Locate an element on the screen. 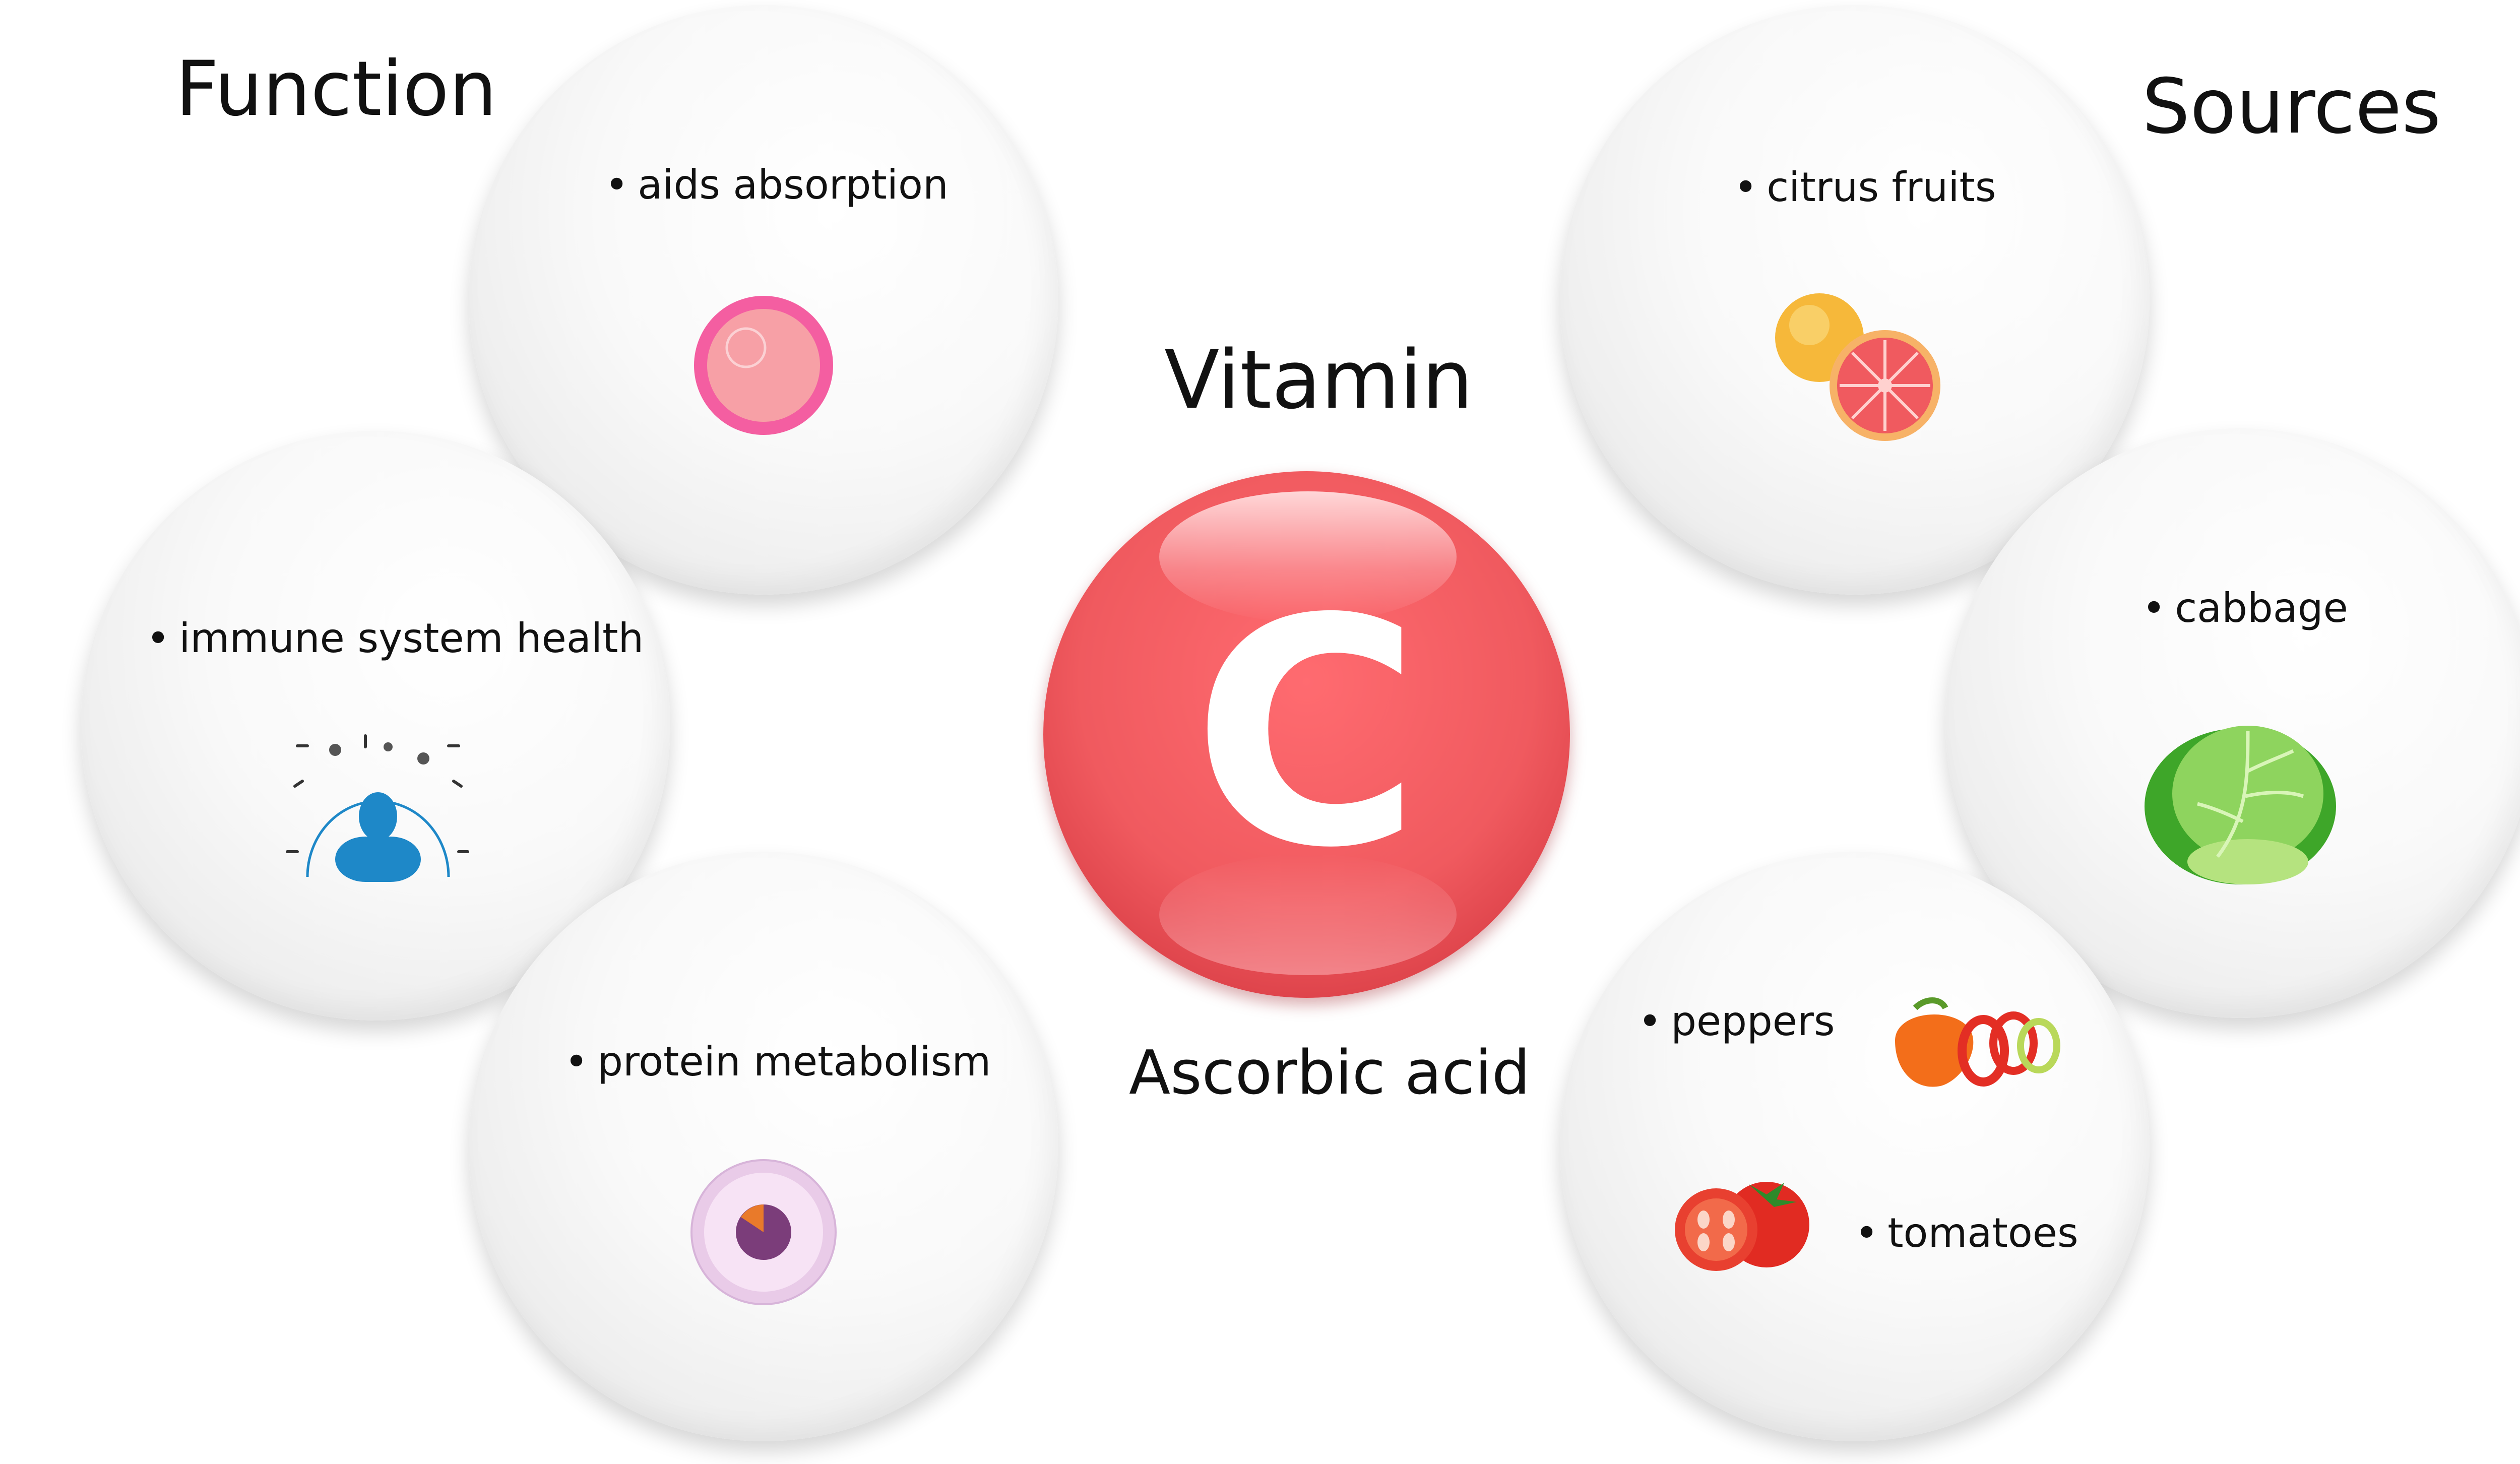  cabbage-icon is located at coordinates (2240, 805).